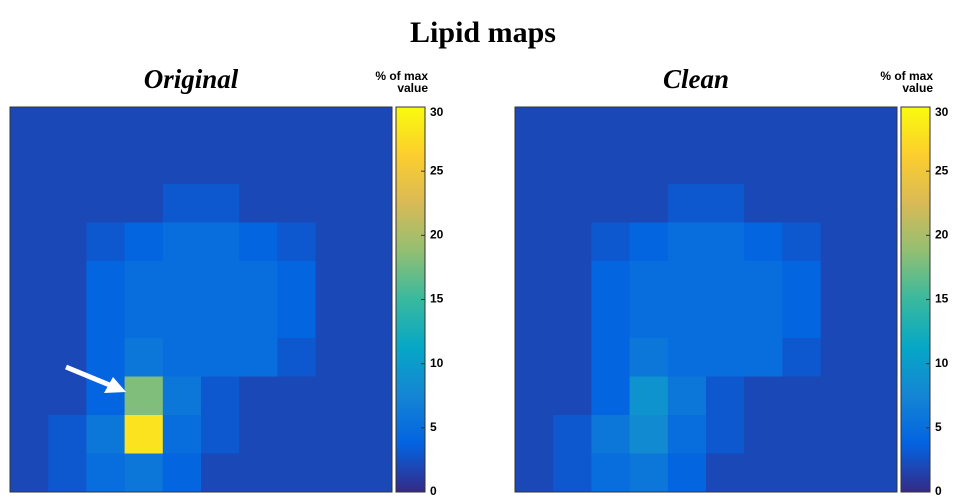 This screenshot has height=497, width=965. What do you see at coordinates (915, 299) in the screenshot?
I see `colorbar` at bounding box center [915, 299].